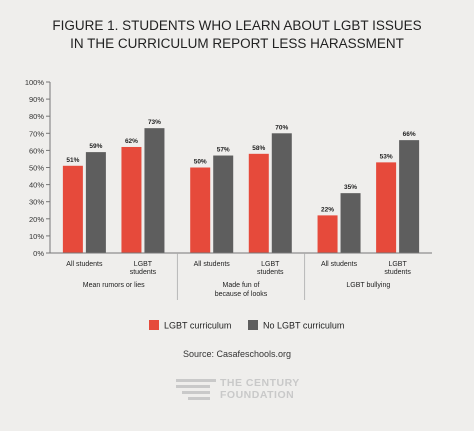 This screenshot has height=431, width=474. Describe the element at coordinates (38, 253) in the screenshot. I see `y-tick-label: 0%` at that location.